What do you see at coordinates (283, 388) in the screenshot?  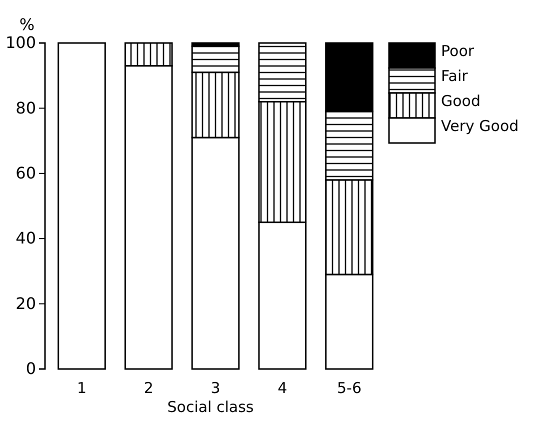 I see `x-tick-label: 4` at bounding box center [283, 388].